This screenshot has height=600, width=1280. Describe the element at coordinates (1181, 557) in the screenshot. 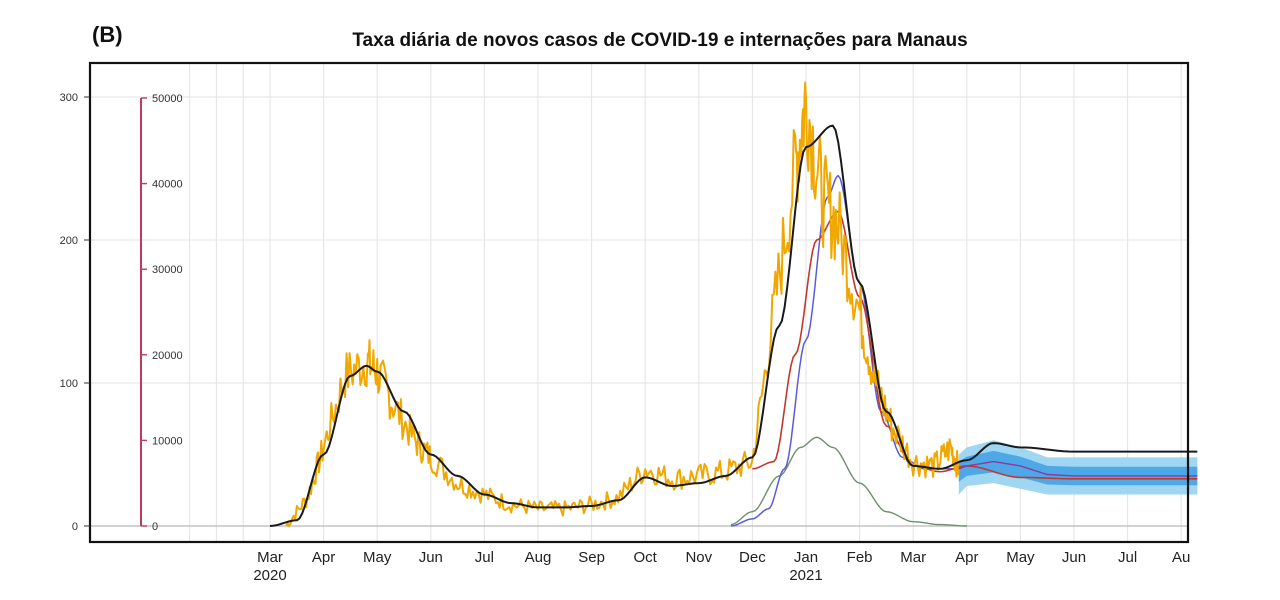

I see `x-tick-label: Au` at that location.